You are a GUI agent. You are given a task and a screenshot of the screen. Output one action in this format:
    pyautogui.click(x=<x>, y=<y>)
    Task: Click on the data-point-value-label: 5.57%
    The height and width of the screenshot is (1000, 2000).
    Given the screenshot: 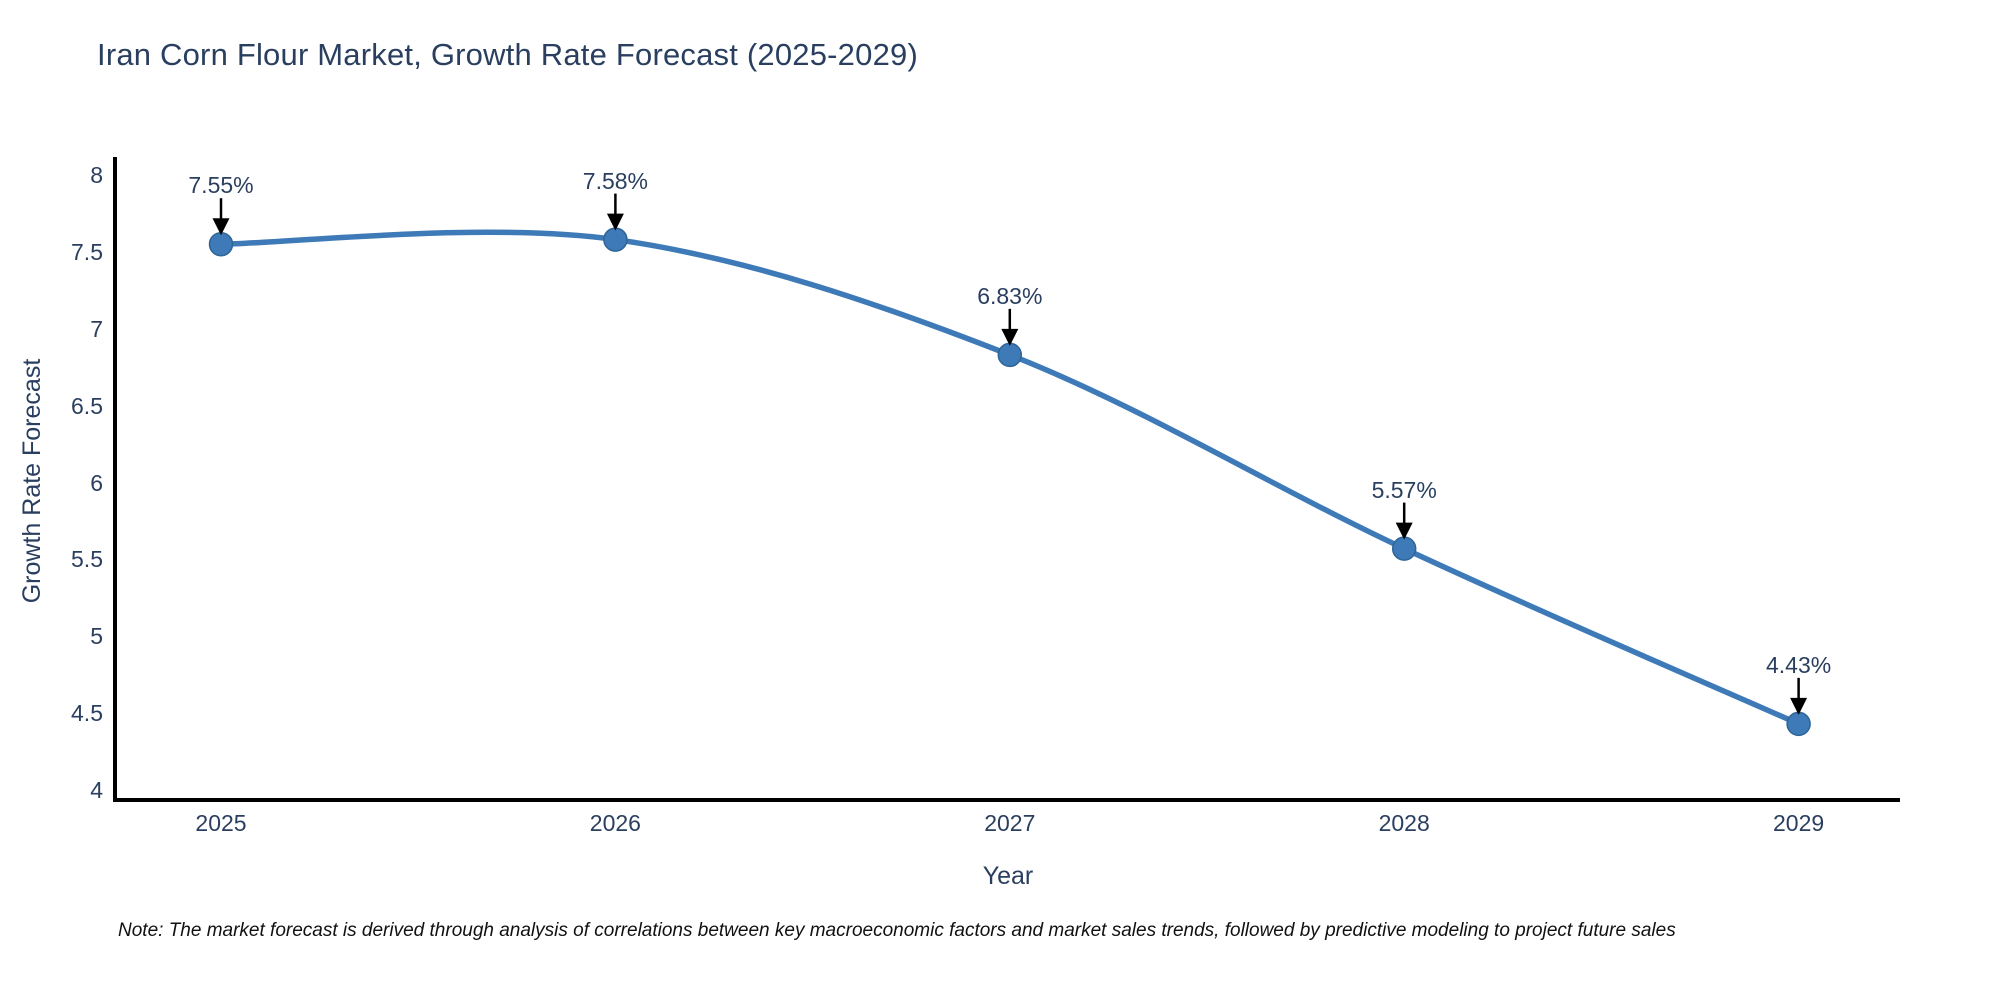 What is the action you would take?
    pyautogui.click(x=1404, y=489)
    